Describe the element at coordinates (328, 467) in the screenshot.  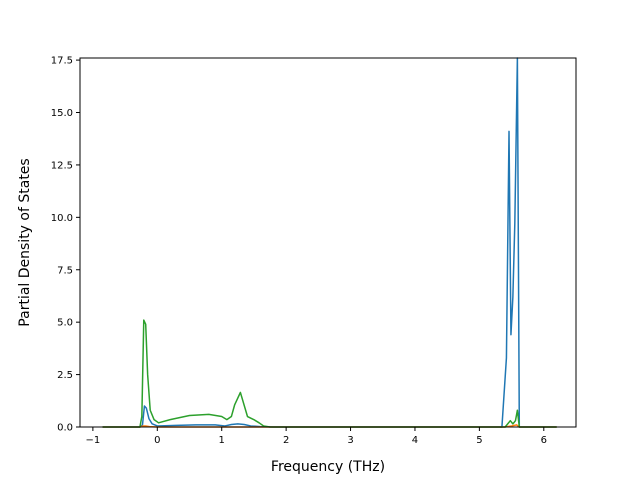
I see `x-axis-label: Frequency (THz)` at that location.